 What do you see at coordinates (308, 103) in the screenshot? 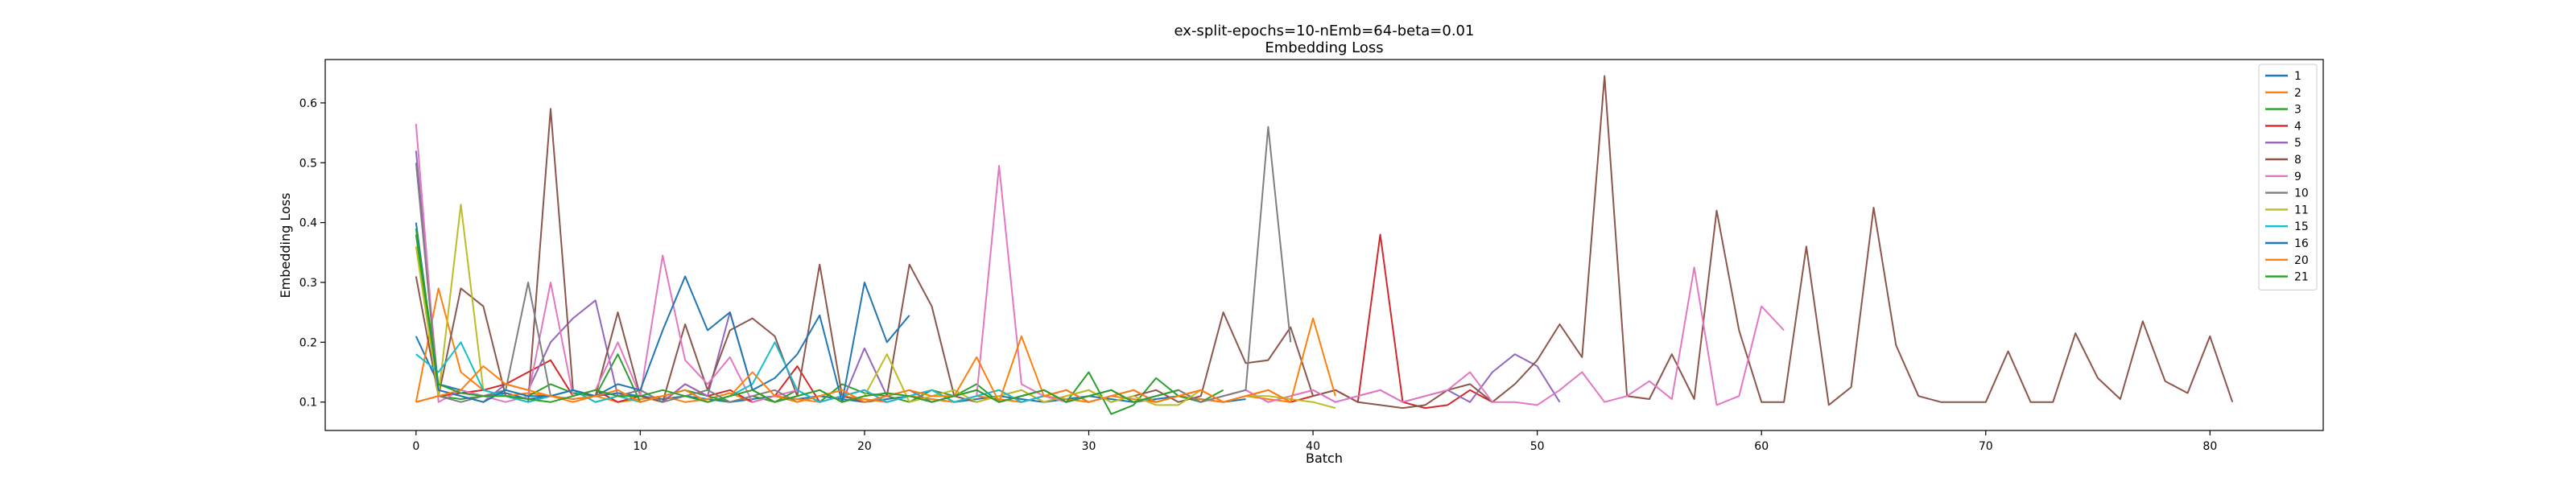
I see `y-tick-label: 0.6` at bounding box center [308, 103].